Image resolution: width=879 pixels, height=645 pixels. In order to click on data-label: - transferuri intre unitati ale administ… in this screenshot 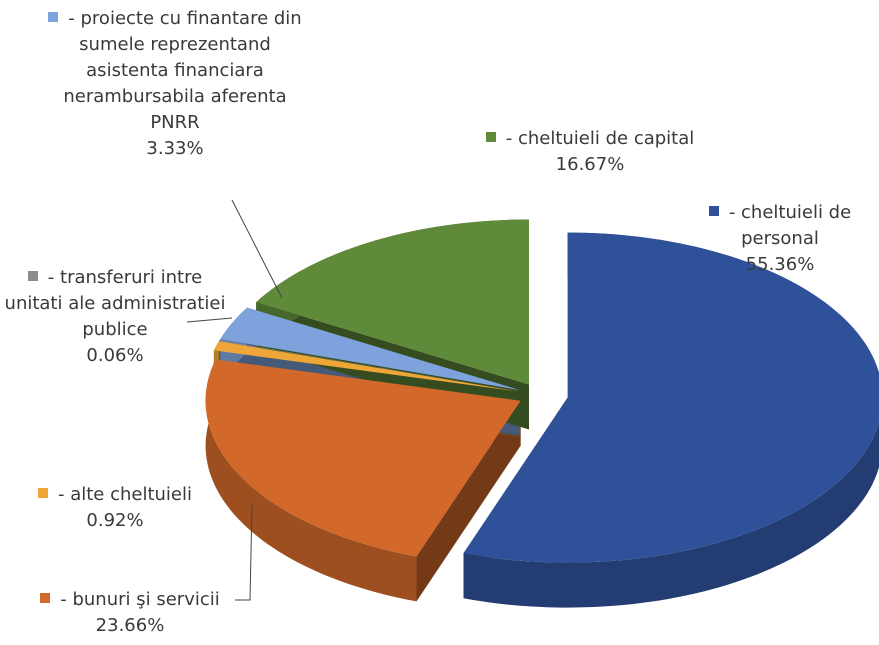, I will do `click(115, 317)`.